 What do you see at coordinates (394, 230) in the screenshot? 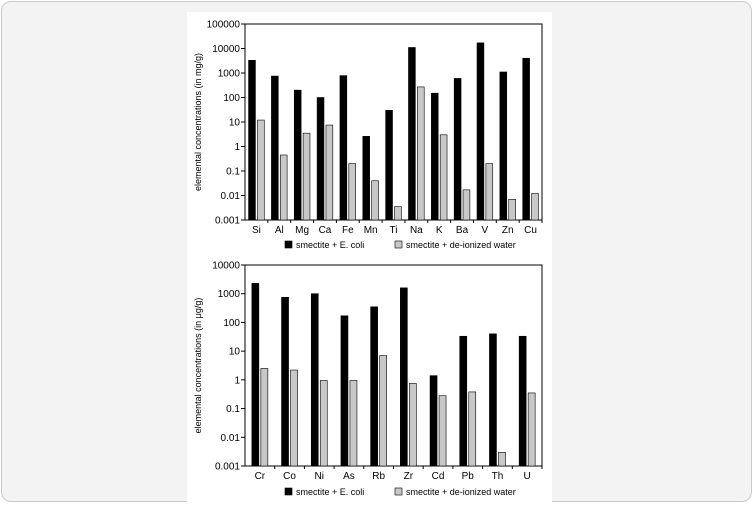
I see `x-tick-label: Ti` at bounding box center [394, 230].